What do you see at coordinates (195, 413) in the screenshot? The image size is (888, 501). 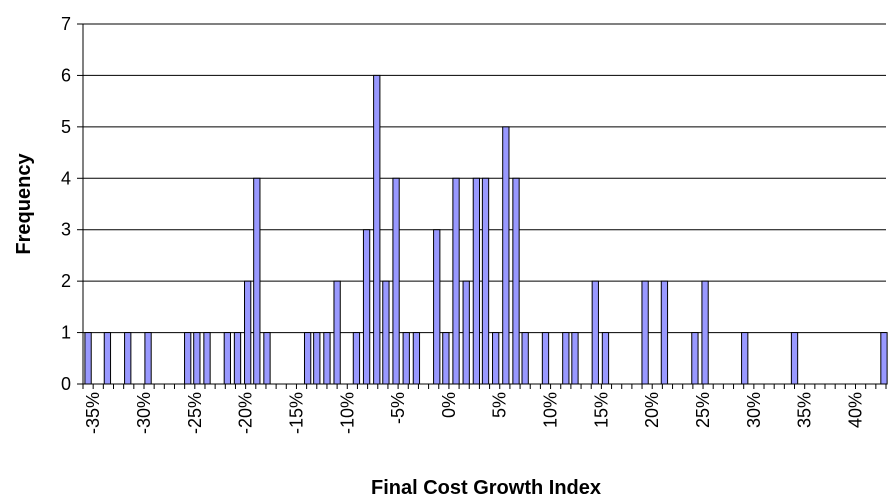 I see `x-tick-label: -25%` at bounding box center [195, 413].